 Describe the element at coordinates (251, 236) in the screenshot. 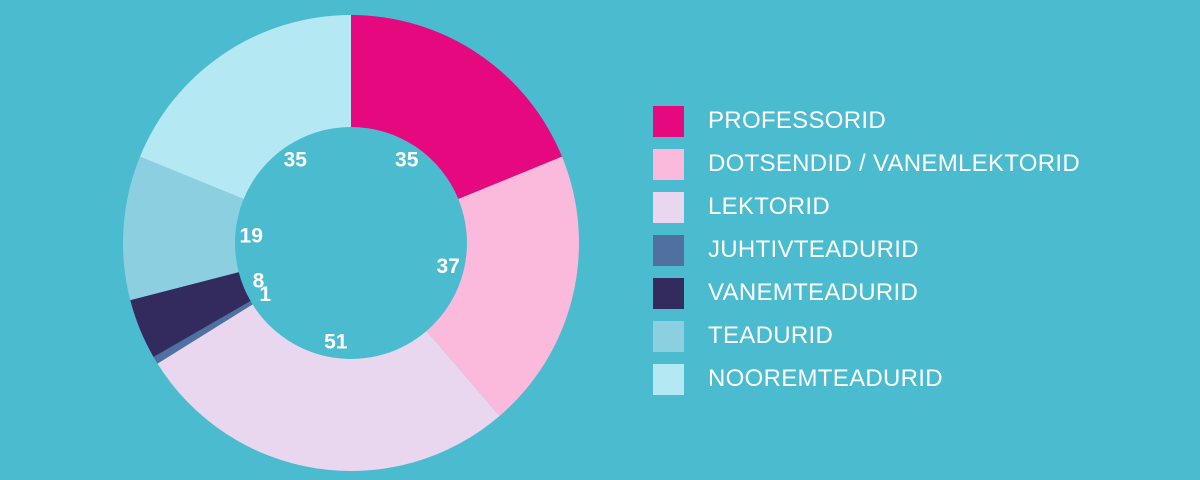

I see `data-label-teadurid: 19` at that location.